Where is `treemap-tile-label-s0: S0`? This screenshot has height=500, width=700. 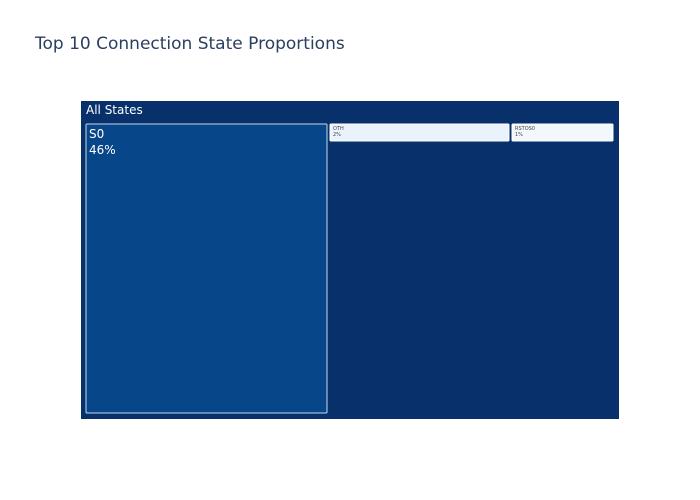 treemap-tile-label-s0: S0 is located at coordinates (96, 134).